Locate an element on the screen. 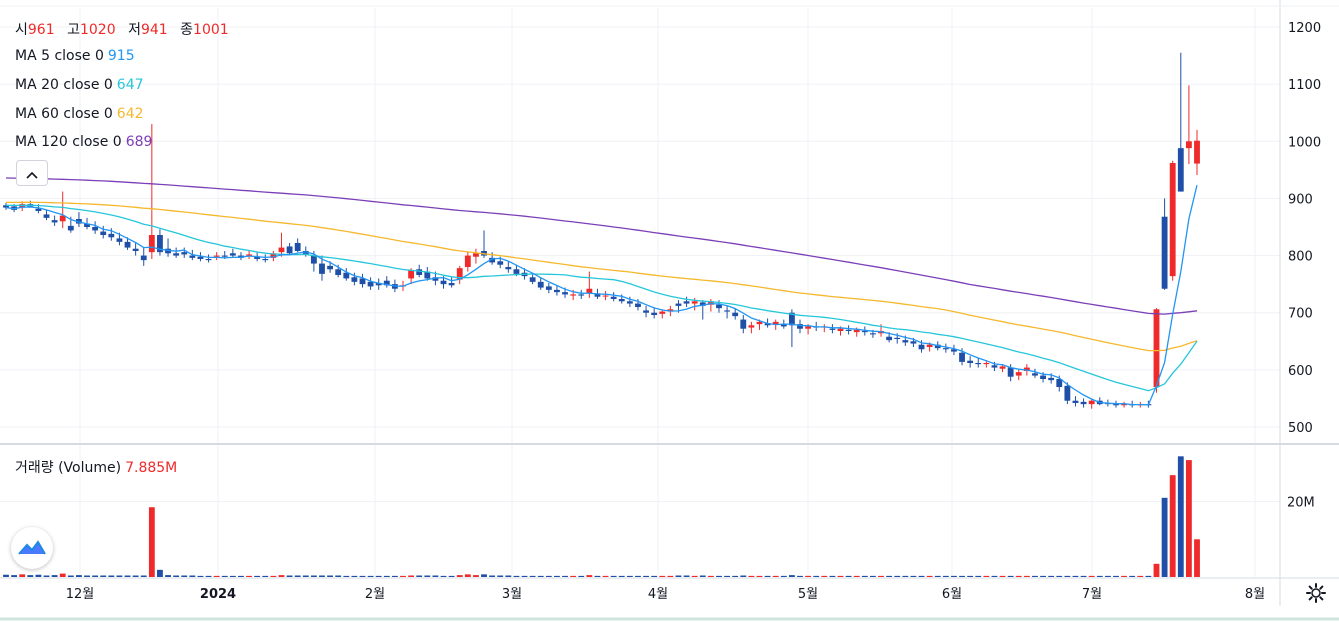 This screenshot has height=622, width=1339. ma120-legend: MA 120 close 0 689 is located at coordinates (83, 142).